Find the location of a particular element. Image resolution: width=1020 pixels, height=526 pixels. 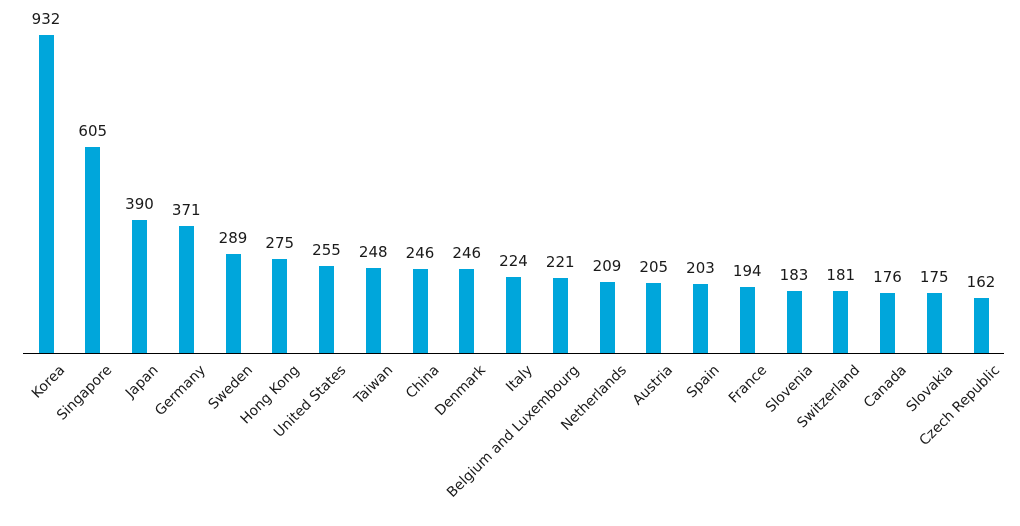

value-label: 605 is located at coordinates (93, 131).